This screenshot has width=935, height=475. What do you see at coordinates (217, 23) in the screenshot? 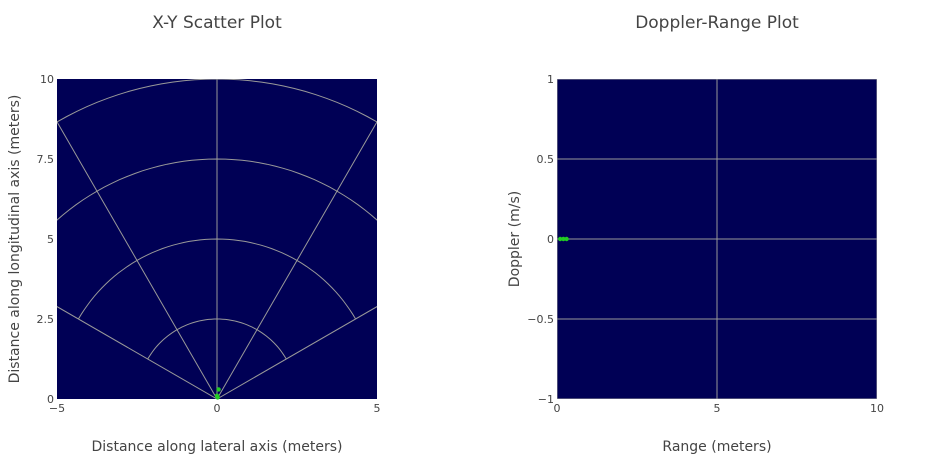
I see `xy-plot-title: X-Y Scatter Plot` at bounding box center [217, 23].